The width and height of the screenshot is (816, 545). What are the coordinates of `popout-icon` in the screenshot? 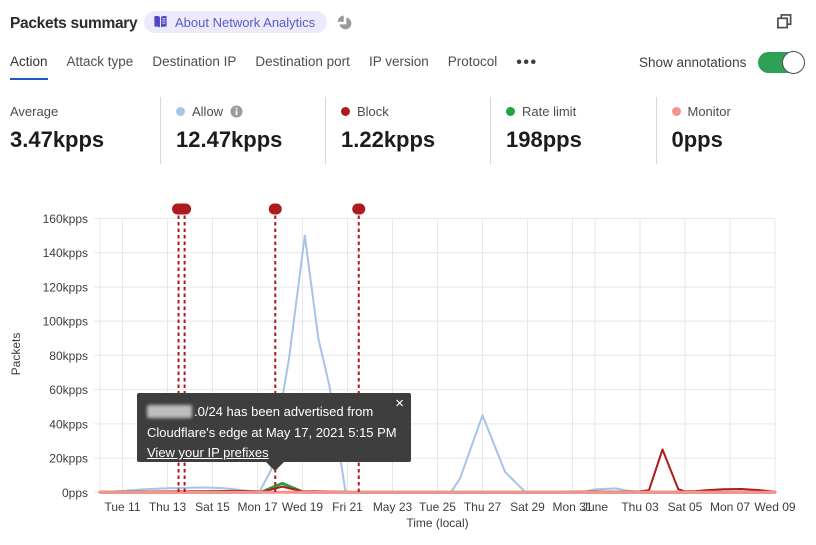 It's located at (784, 21).